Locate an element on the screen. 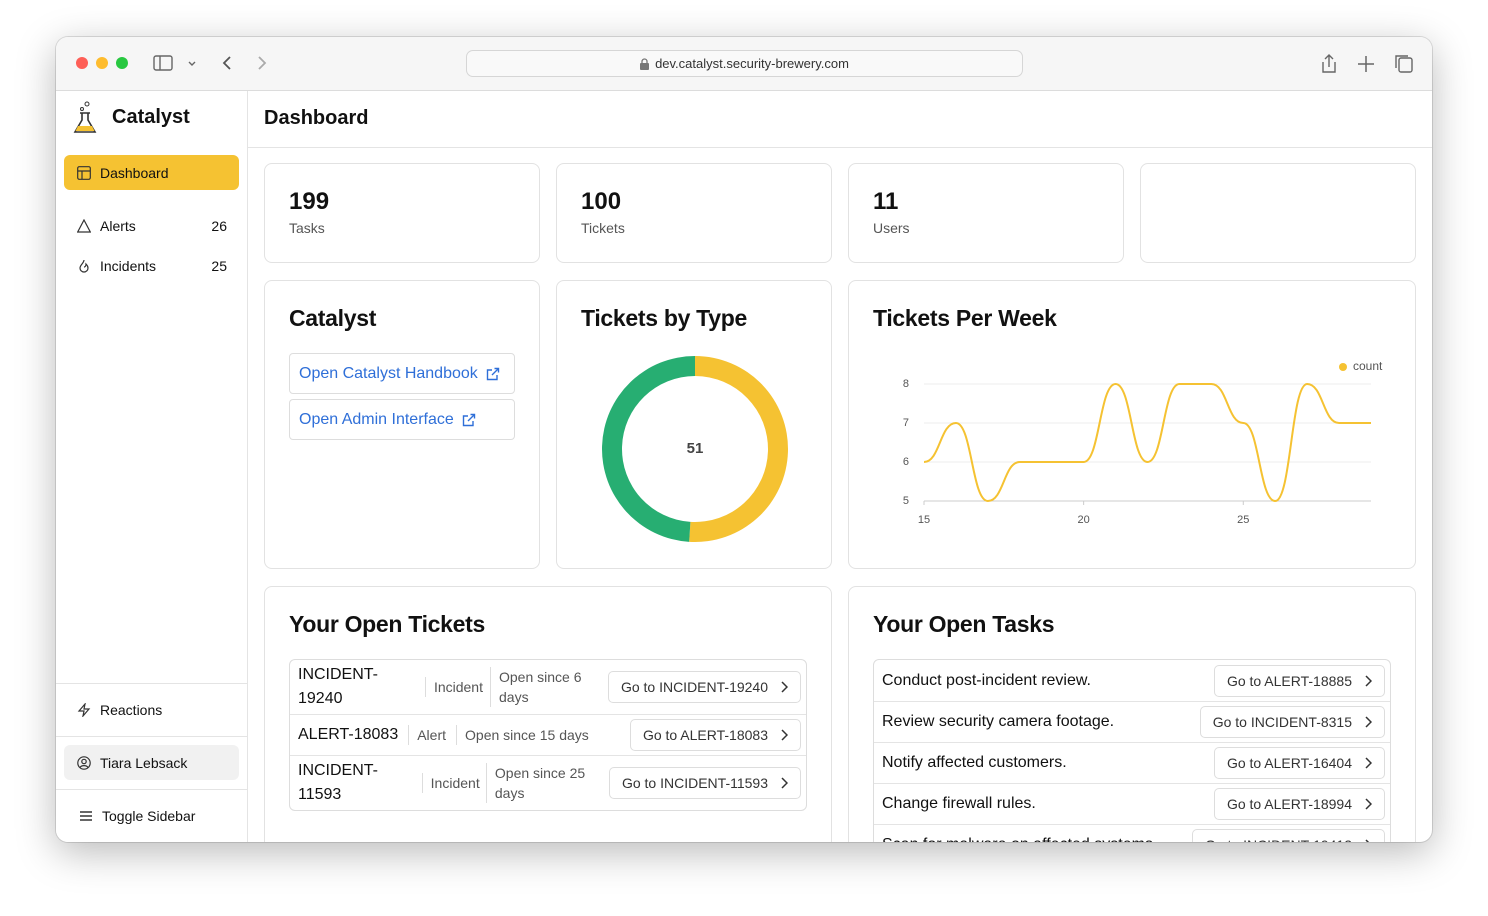 The height and width of the screenshot is (916, 1488). user-menu: Tiara Lebsack is located at coordinates (151, 762).